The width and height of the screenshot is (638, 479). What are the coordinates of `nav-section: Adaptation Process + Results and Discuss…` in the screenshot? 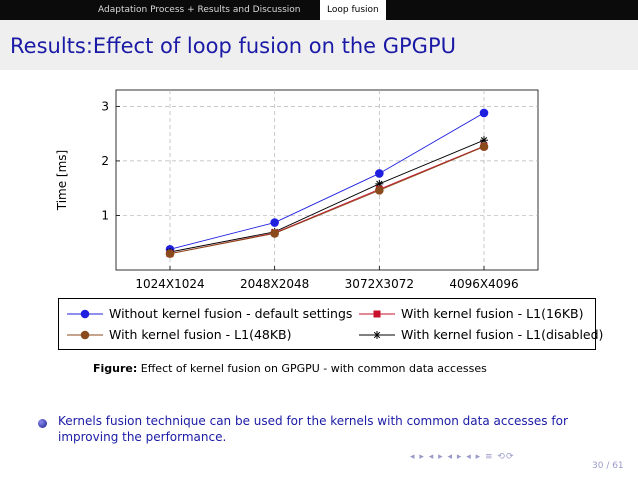 It's located at (199, 10).